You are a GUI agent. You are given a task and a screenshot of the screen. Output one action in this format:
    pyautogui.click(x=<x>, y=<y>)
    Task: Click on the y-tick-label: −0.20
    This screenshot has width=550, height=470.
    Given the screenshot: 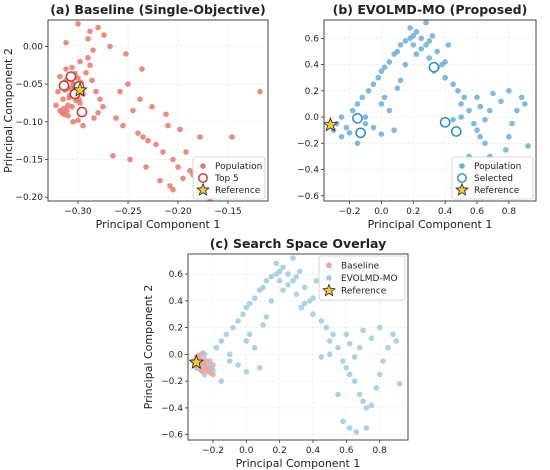 What is the action you would take?
    pyautogui.click(x=29, y=198)
    